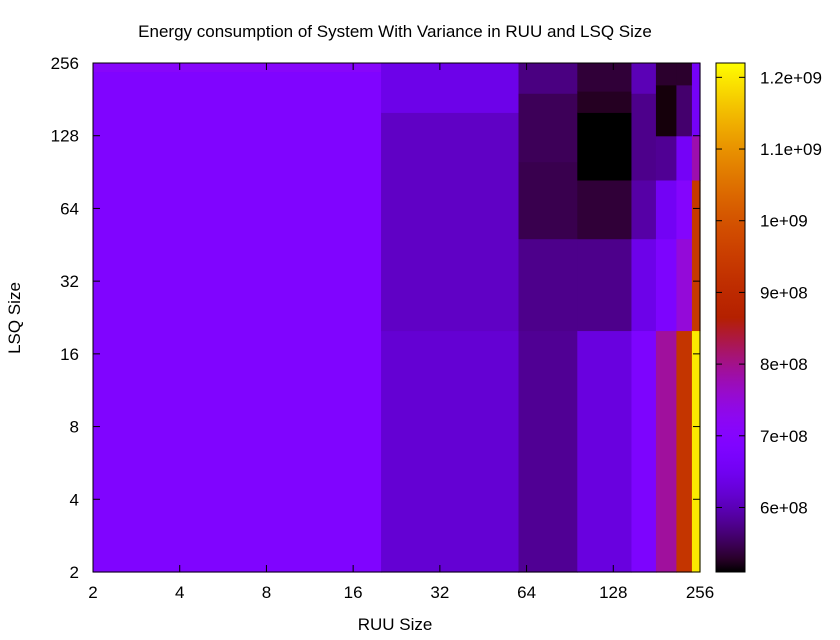  What do you see at coordinates (266, 592) in the screenshot?
I see `x-tick-label-2: 8` at bounding box center [266, 592].